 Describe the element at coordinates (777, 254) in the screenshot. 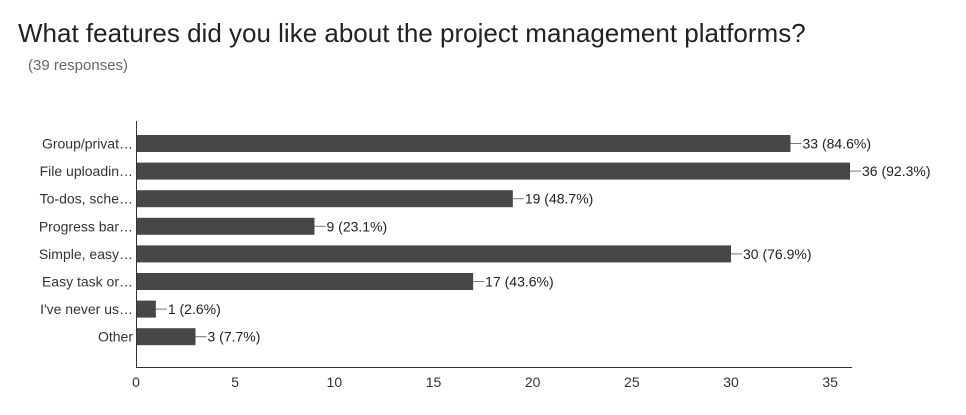

I see `data-label: 30 (76.9%)` at that location.